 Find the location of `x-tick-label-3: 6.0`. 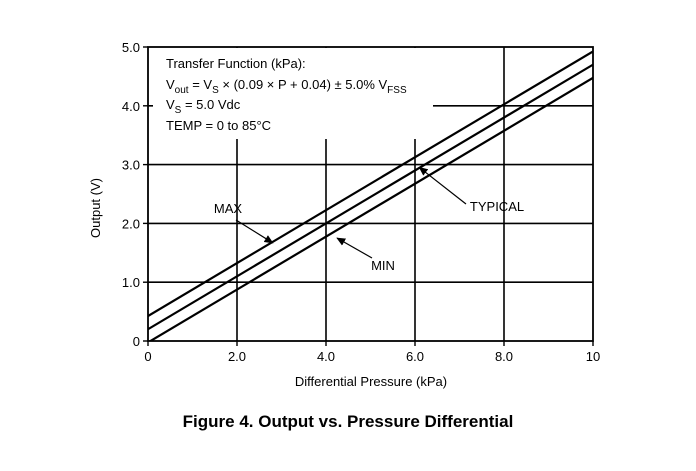

x-tick-label-3: 6.0 is located at coordinates (415, 356).